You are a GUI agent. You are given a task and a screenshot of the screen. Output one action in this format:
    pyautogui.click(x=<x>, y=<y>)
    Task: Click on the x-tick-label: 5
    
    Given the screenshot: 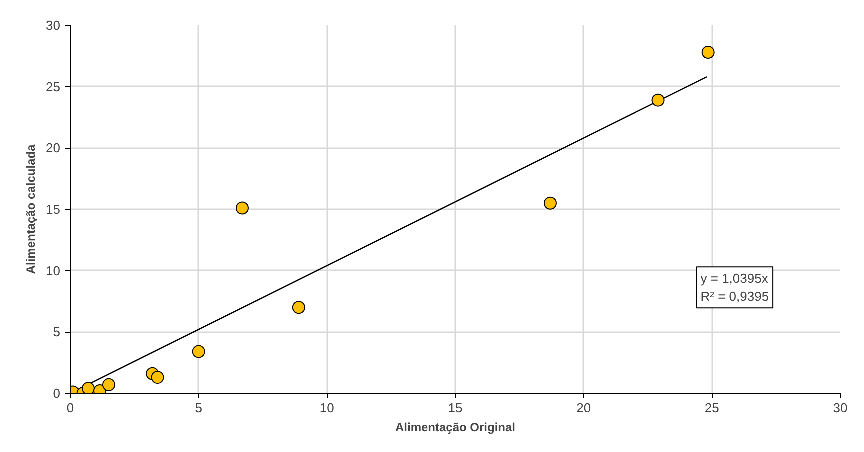 What is the action you would take?
    pyautogui.click(x=198, y=408)
    